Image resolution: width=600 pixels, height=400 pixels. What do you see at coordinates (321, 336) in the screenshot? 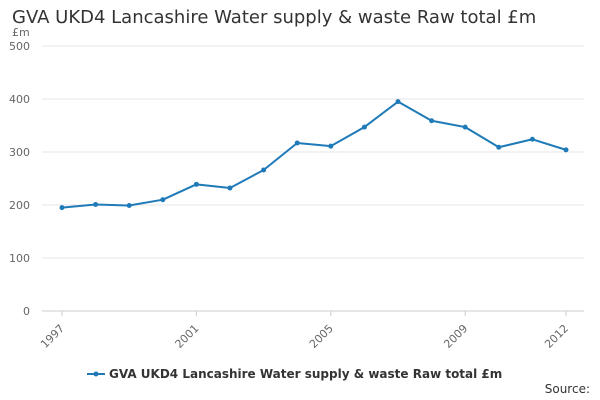
I see `x-tick-label: 2005` at bounding box center [321, 336].